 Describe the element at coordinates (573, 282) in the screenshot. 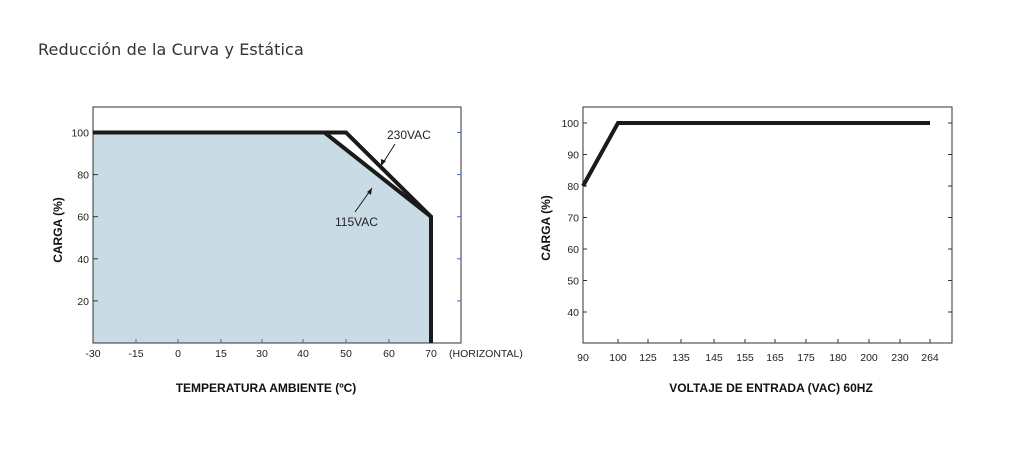

I see `y-tick-label: 50` at that location.